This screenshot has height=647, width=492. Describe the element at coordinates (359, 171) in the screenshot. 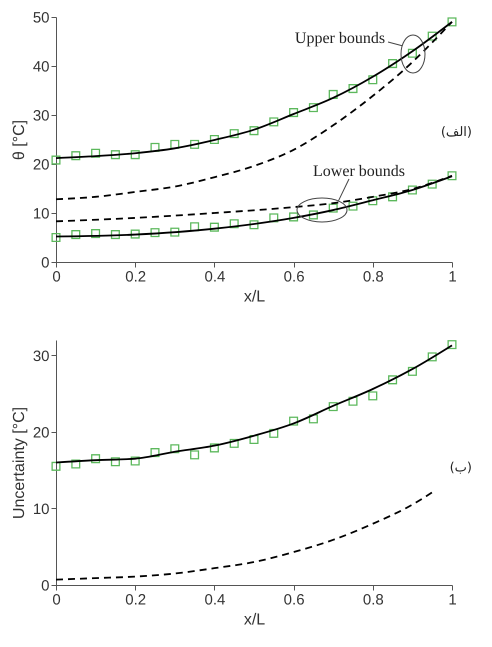

I see `annotation: Lower bounds` at that location.